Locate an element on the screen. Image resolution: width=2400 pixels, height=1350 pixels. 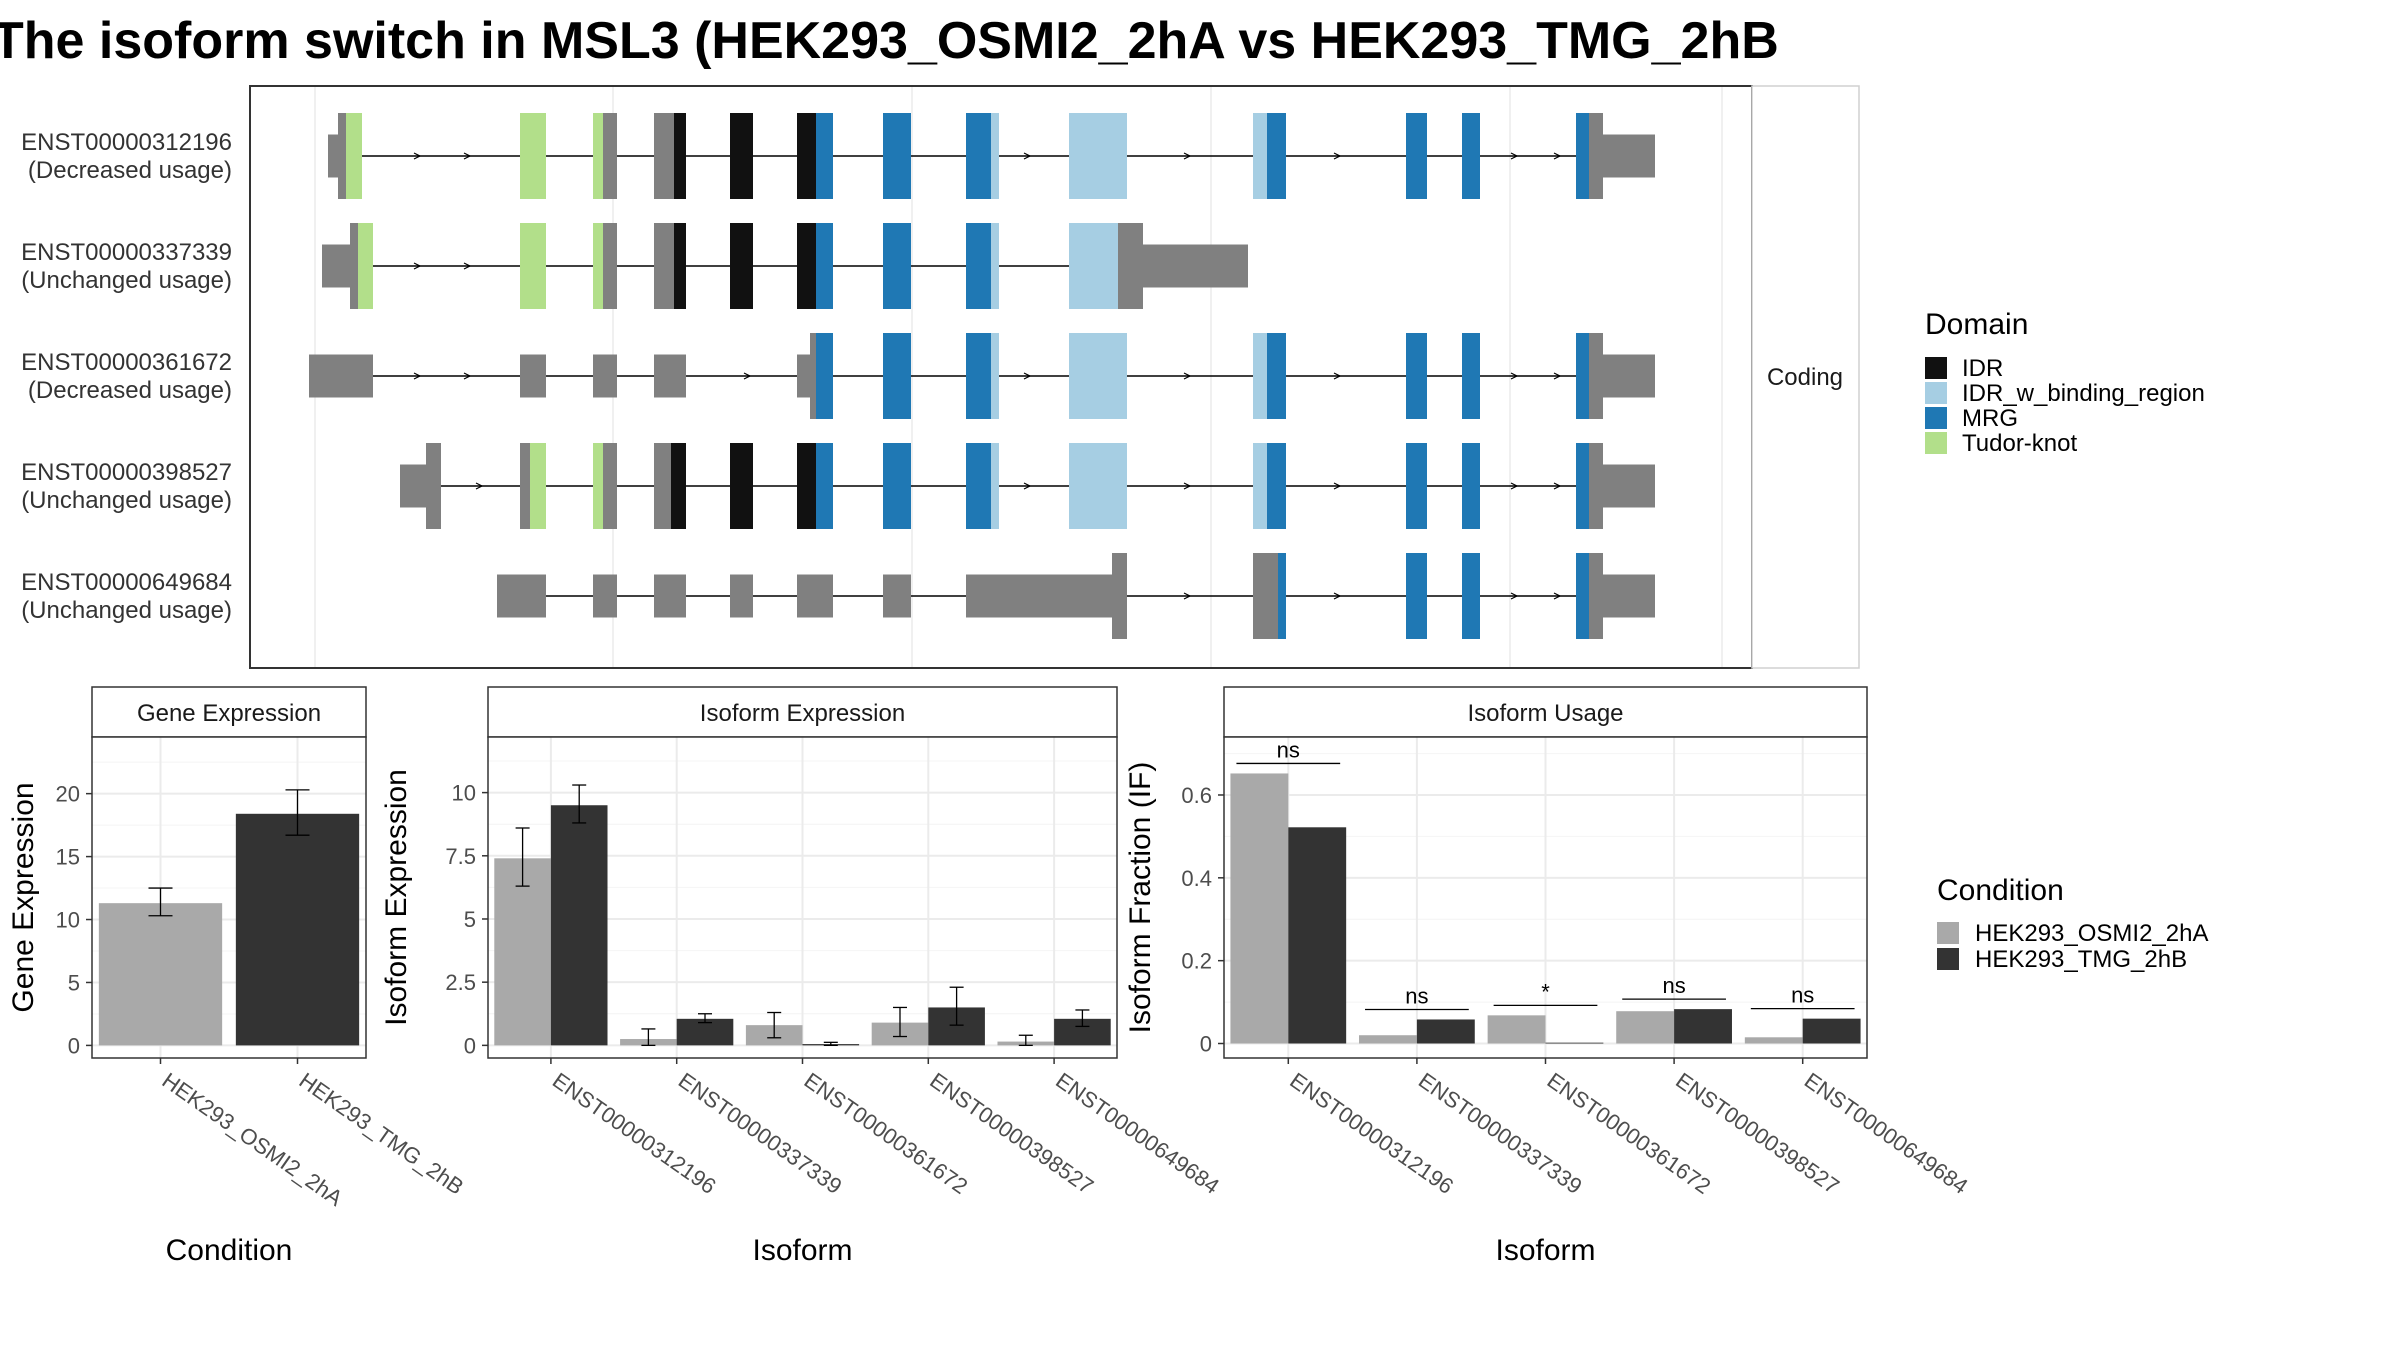
y-tick-label: 7.5 is located at coordinates (460, 856).